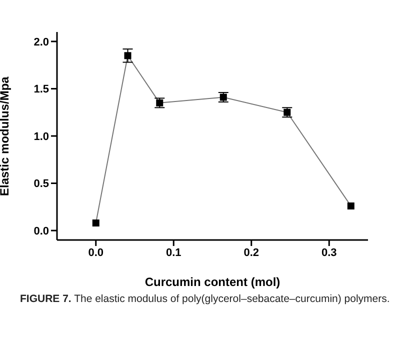 The image size is (403, 344). What do you see at coordinates (174, 252) in the screenshot?
I see `x-tick-label: 0.1` at bounding box center [174, 252].